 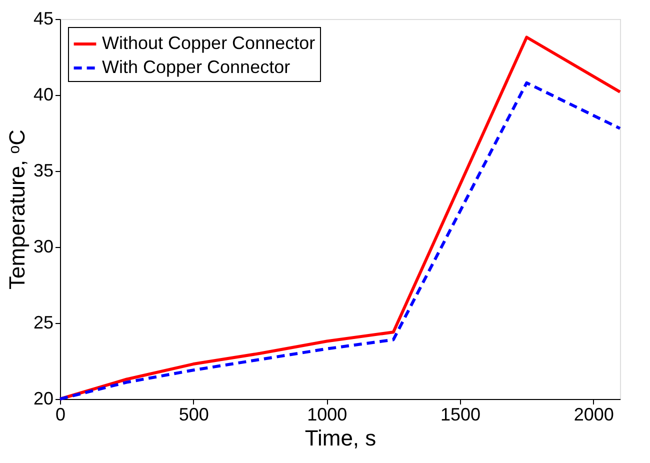 I want to click on y-axis-title: Temperature, ᵒC, so click(x=17, y=209).